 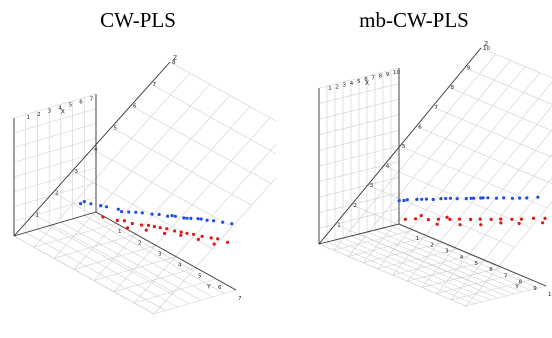 I want to click on x-tick-label: 4, so click(x=352, y=84).